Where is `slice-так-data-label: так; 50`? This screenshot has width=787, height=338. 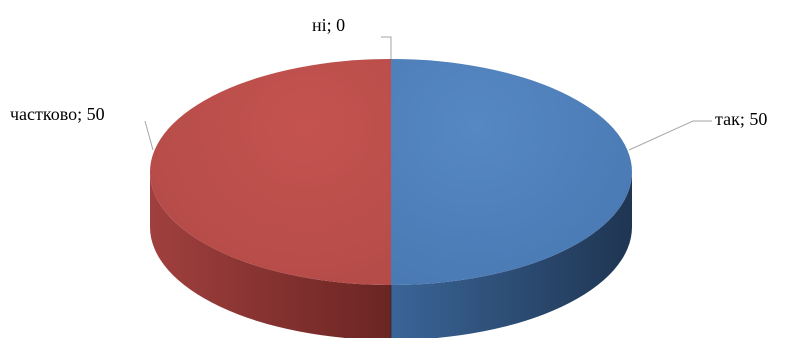
slice-так-data-label: так; 50 is located at coordinates (741, 119).